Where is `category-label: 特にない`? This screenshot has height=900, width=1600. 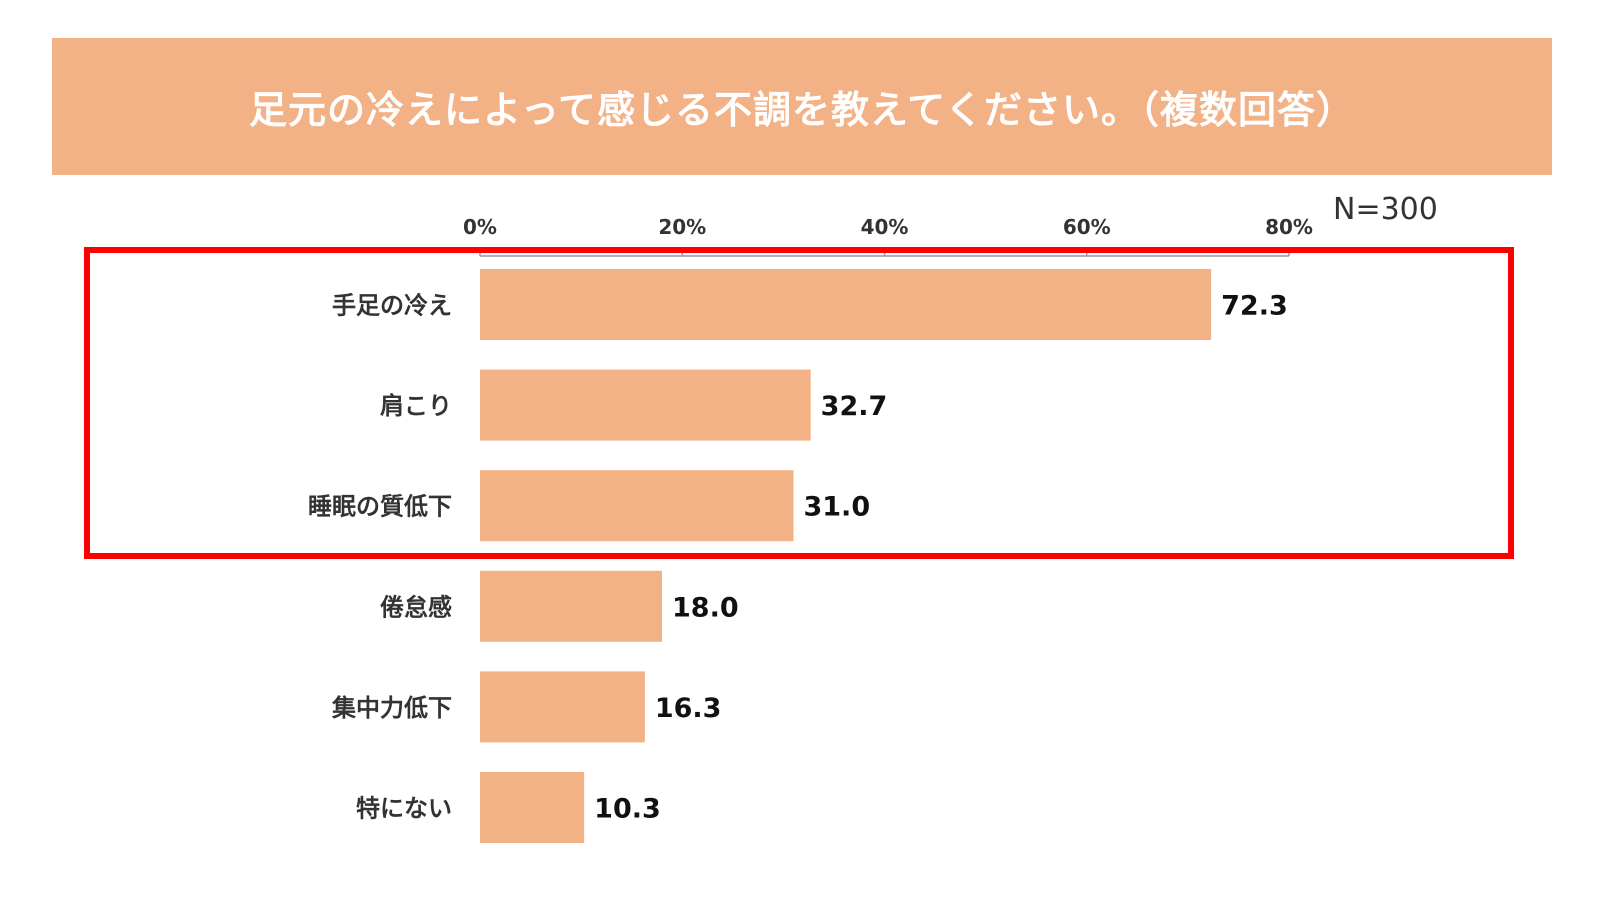
category-label: 特にない is located at coordinates (404, 809).